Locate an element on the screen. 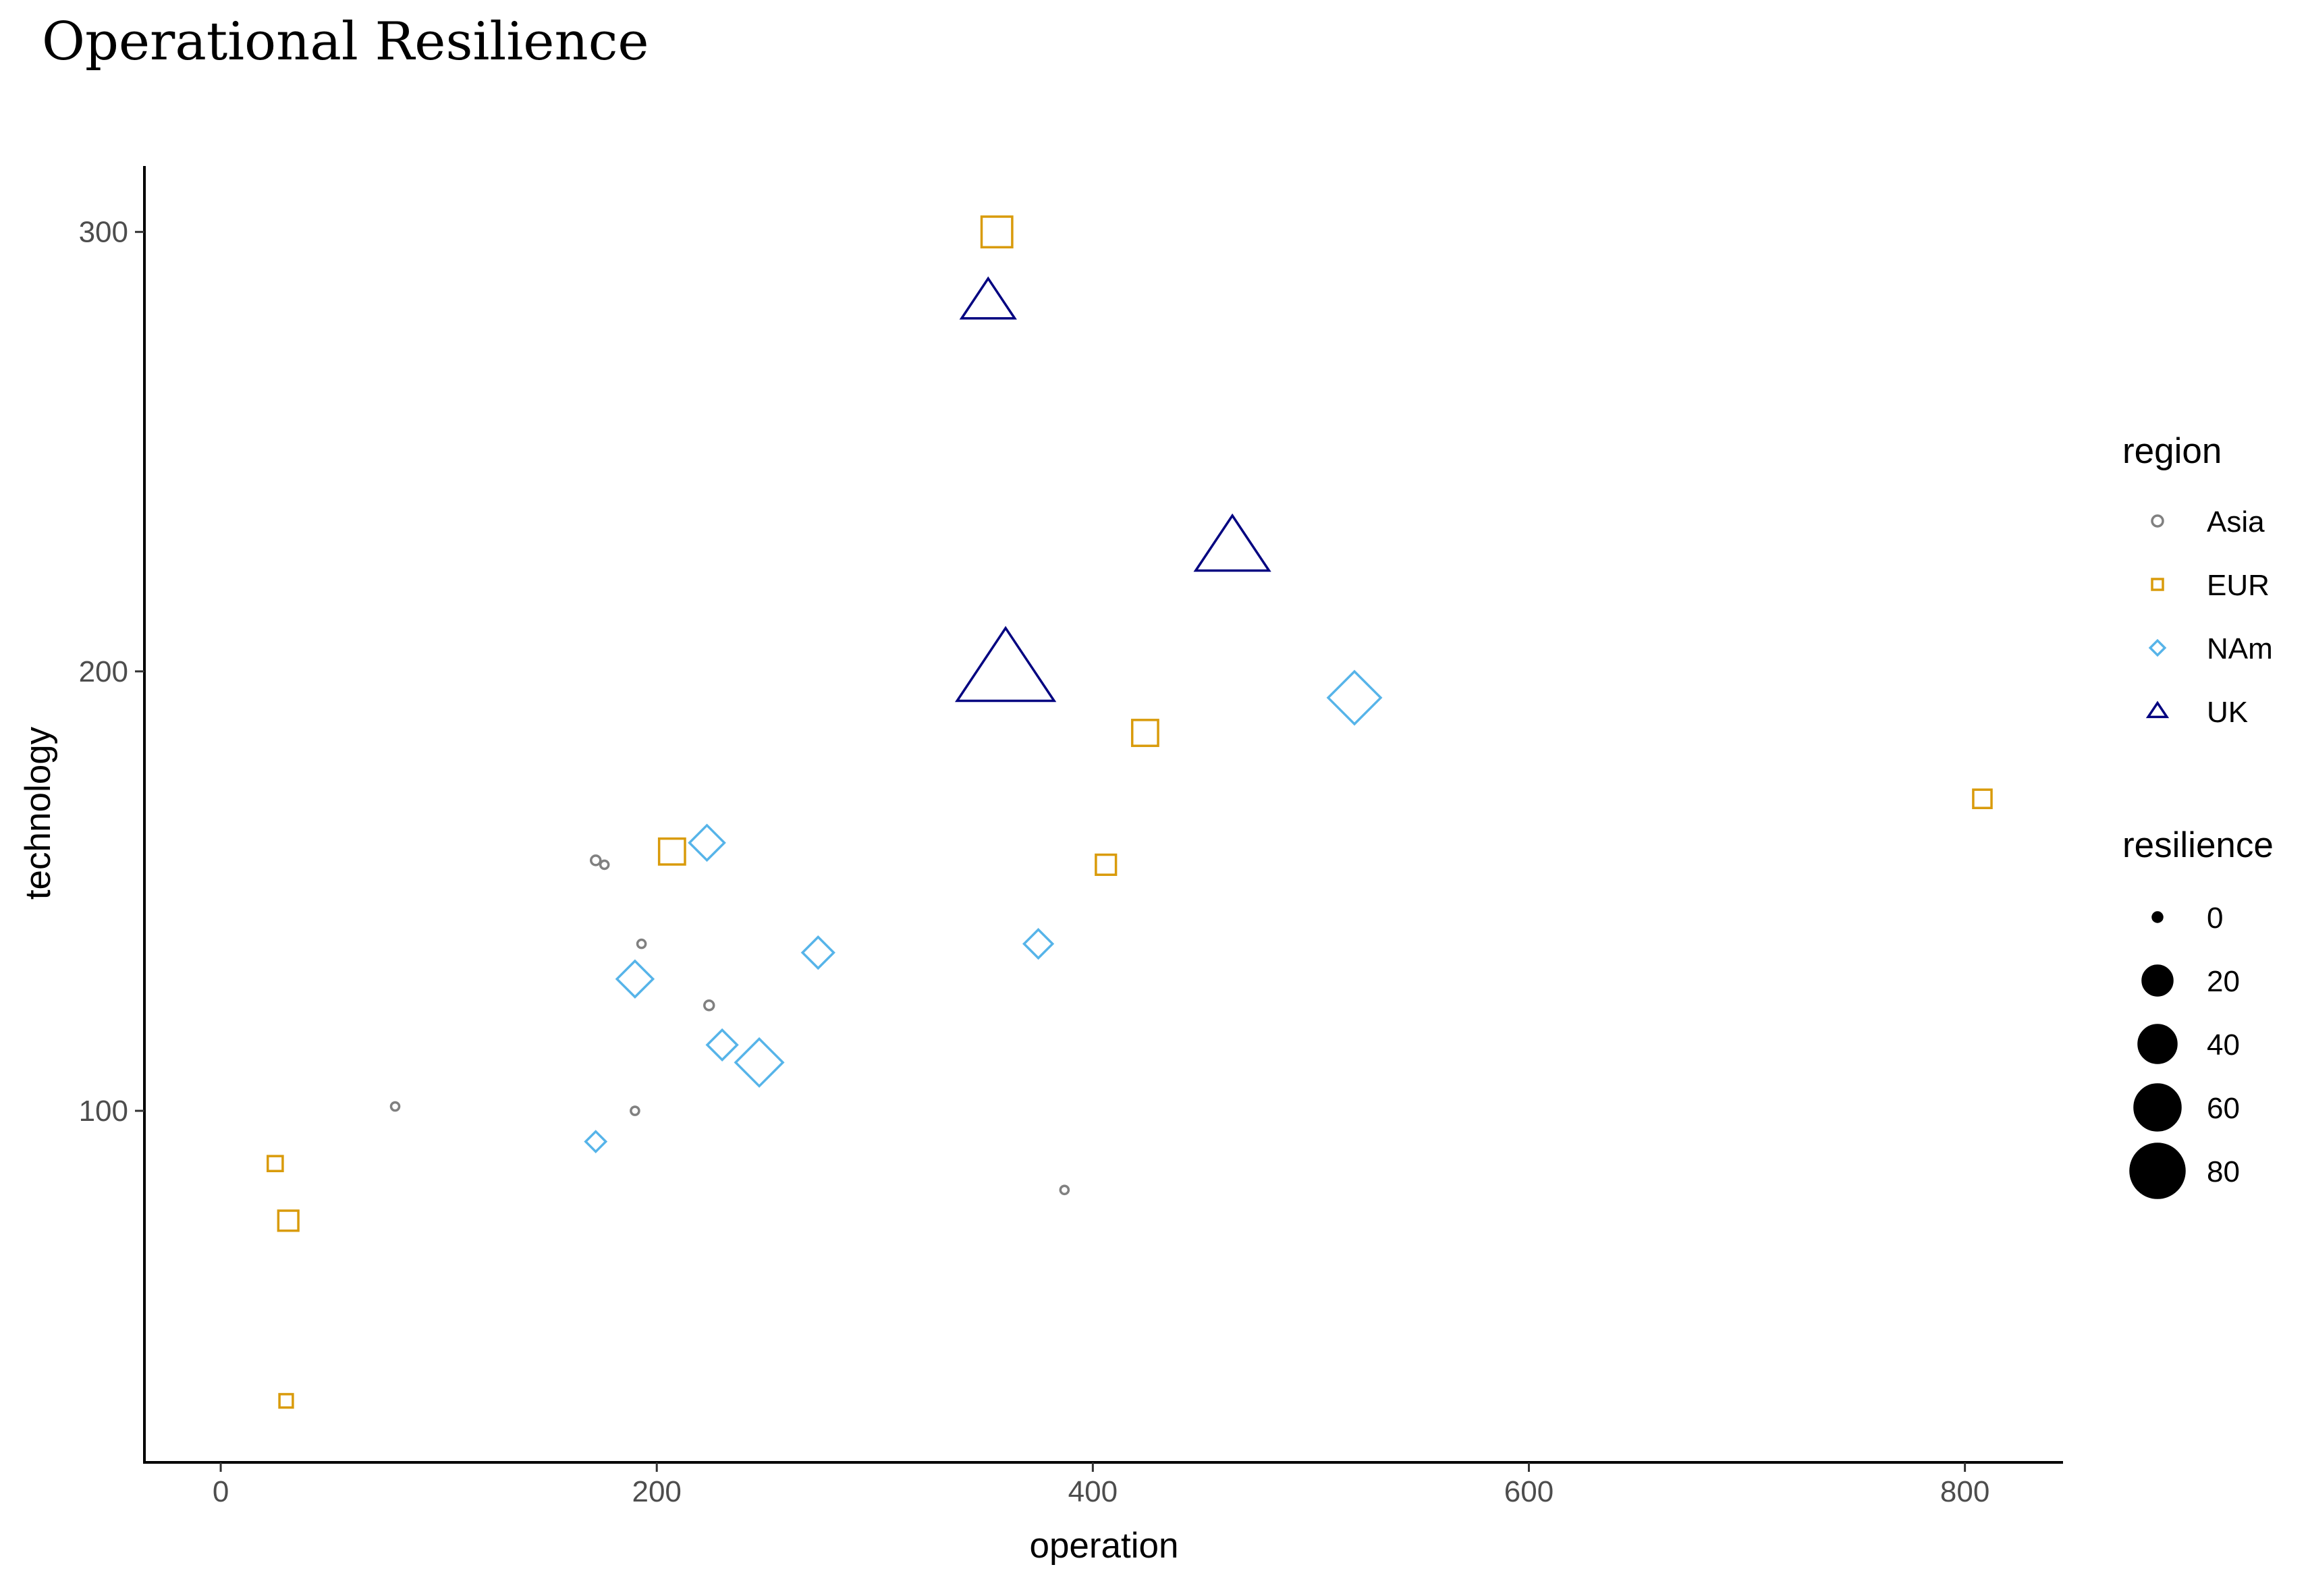 The height and width of the screenshot is (1596, 2308). region-legend-title: region is located at coordinates (2172, 451).